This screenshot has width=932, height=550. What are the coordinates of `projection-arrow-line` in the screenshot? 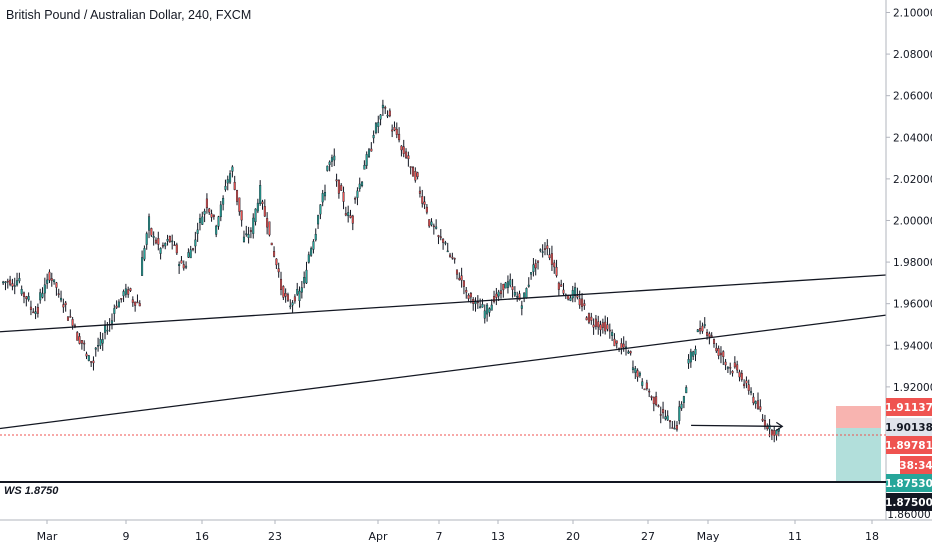 It's located at (737, 426).